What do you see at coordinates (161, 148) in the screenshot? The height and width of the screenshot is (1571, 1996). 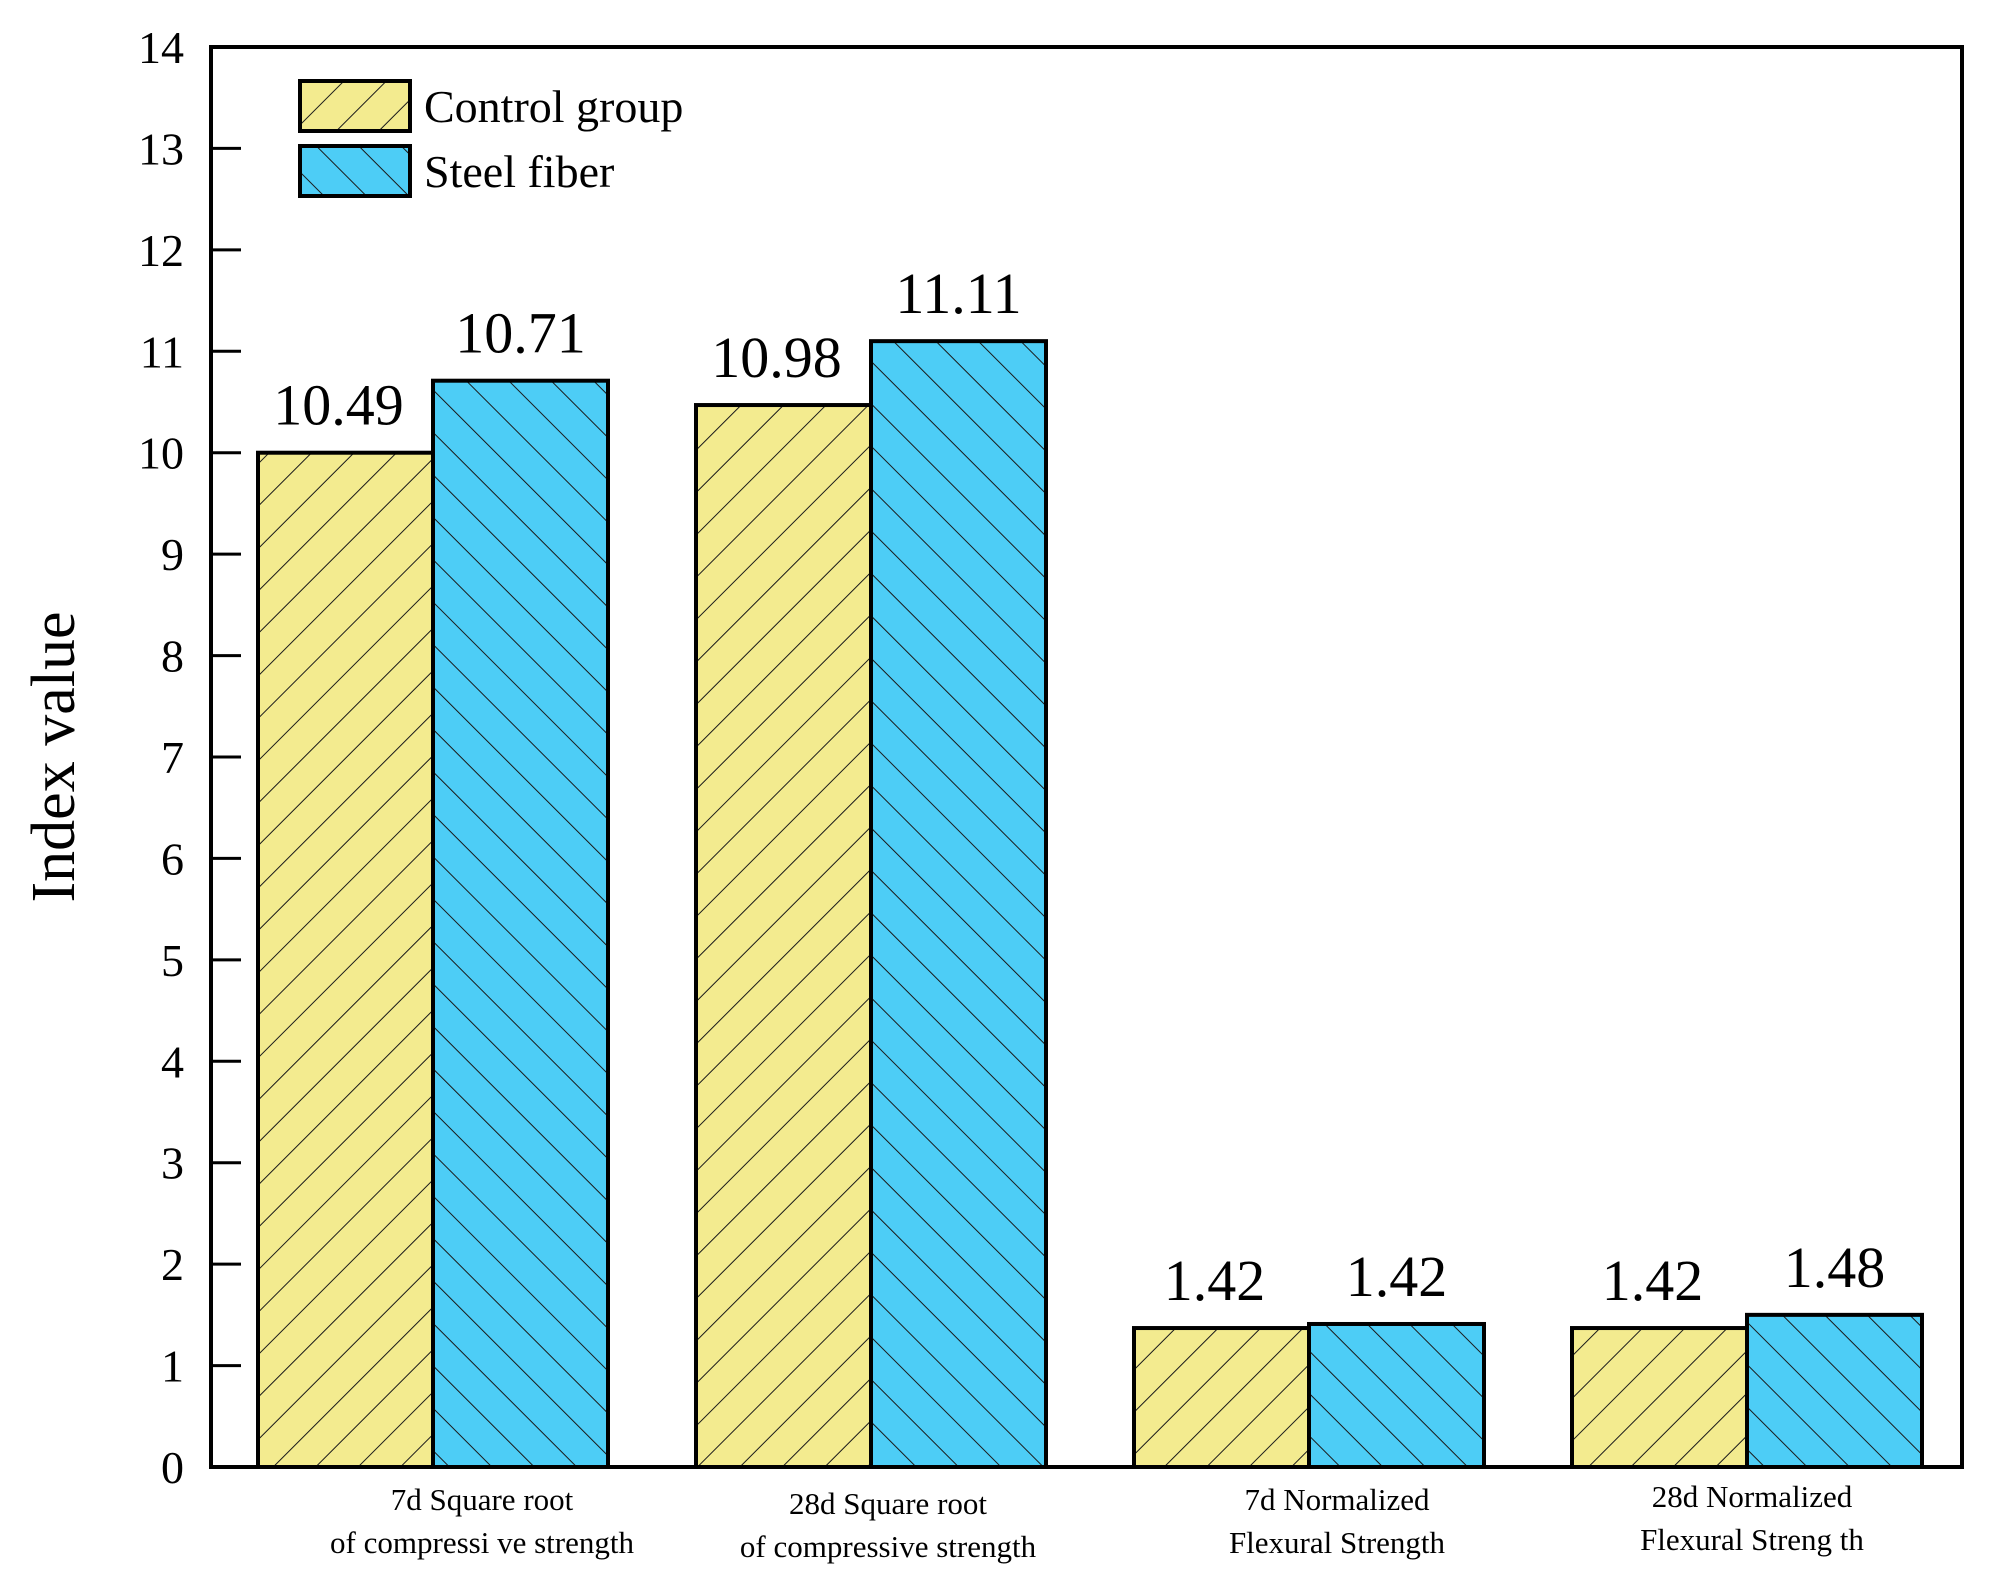 I see `y-tick-label: 13` at bounding box center [161, 148].